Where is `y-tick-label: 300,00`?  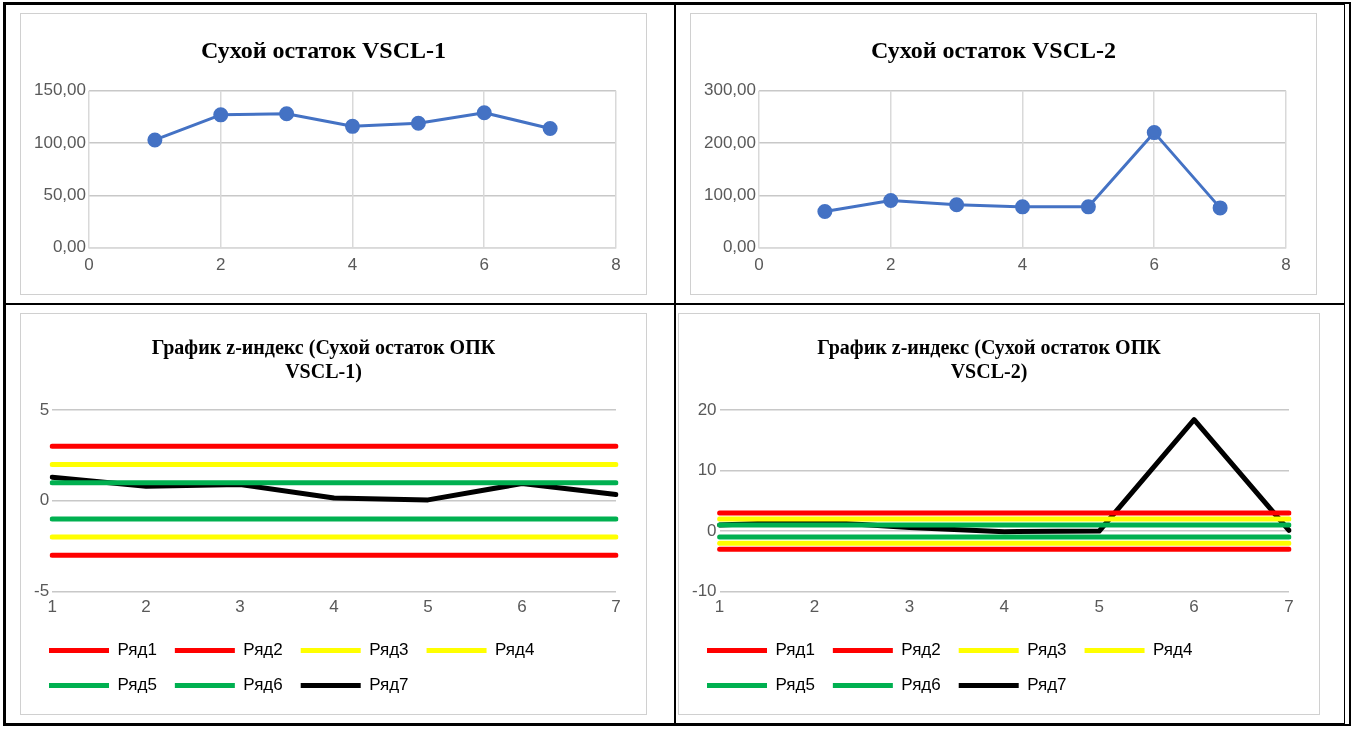
y-tick-label: 300,00 is located at coordinates (730, 90).